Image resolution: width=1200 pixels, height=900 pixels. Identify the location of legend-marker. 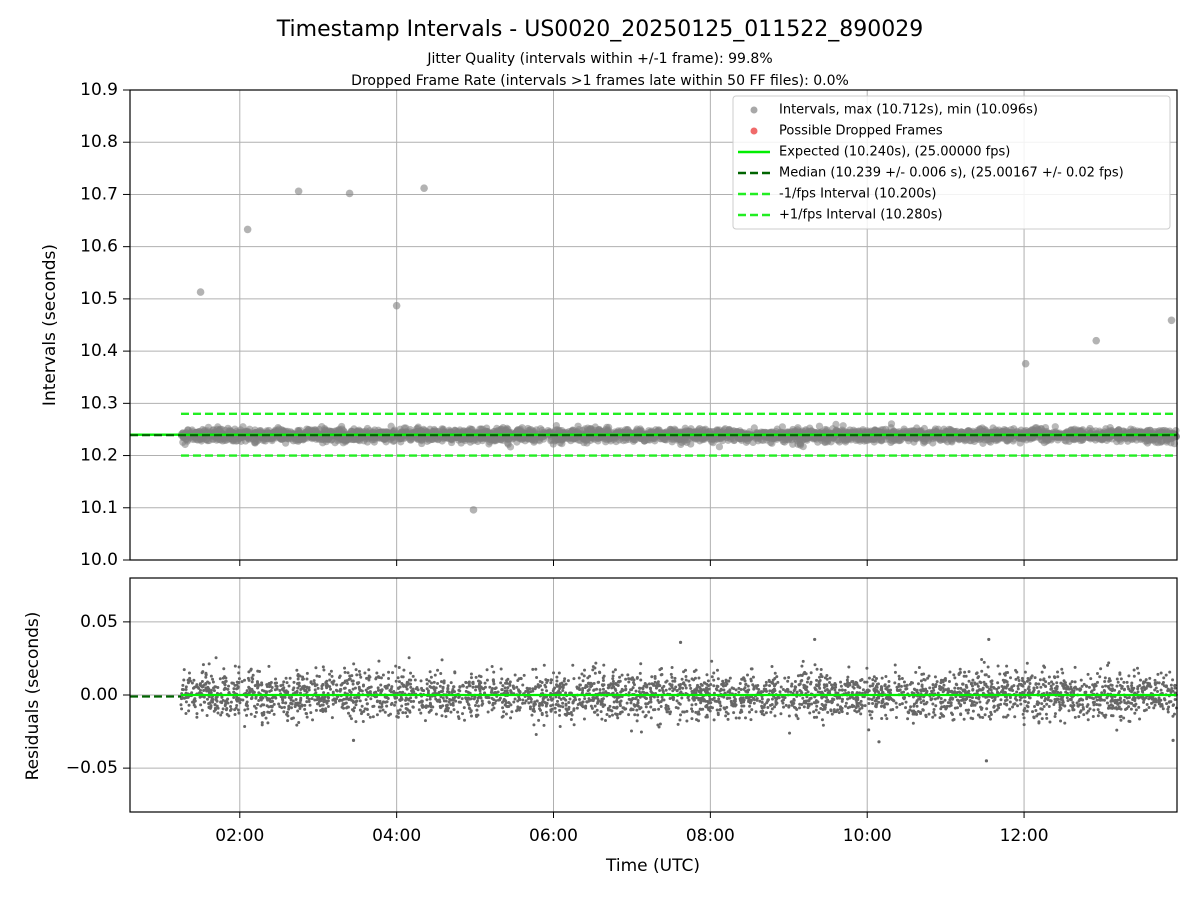
(754, 131).